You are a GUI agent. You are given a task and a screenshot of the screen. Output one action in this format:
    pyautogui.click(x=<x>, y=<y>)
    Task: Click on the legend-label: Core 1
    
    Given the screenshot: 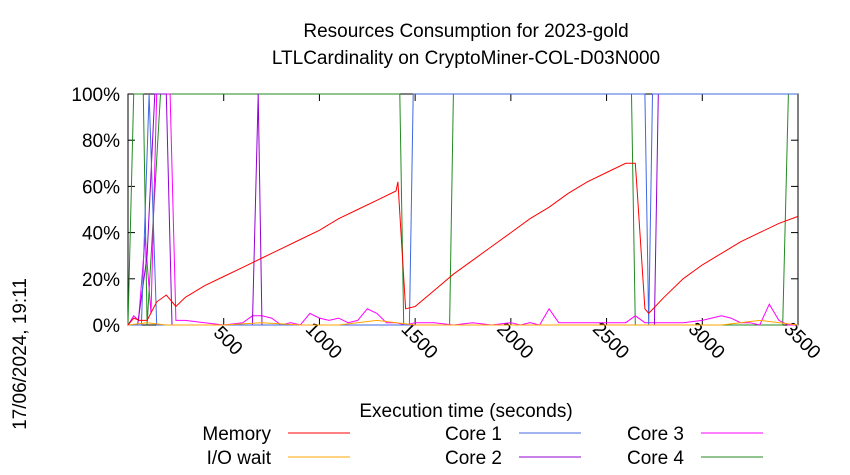 What is the action you would take?
    pyautogui.click(x=473, y=434)
    